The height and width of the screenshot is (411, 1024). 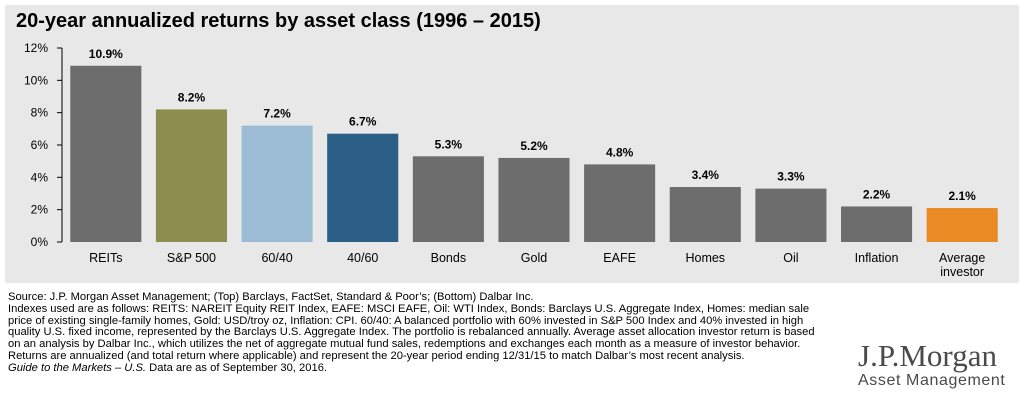 I want to click on value-label: 2.1%, so click(x=963, y=196).